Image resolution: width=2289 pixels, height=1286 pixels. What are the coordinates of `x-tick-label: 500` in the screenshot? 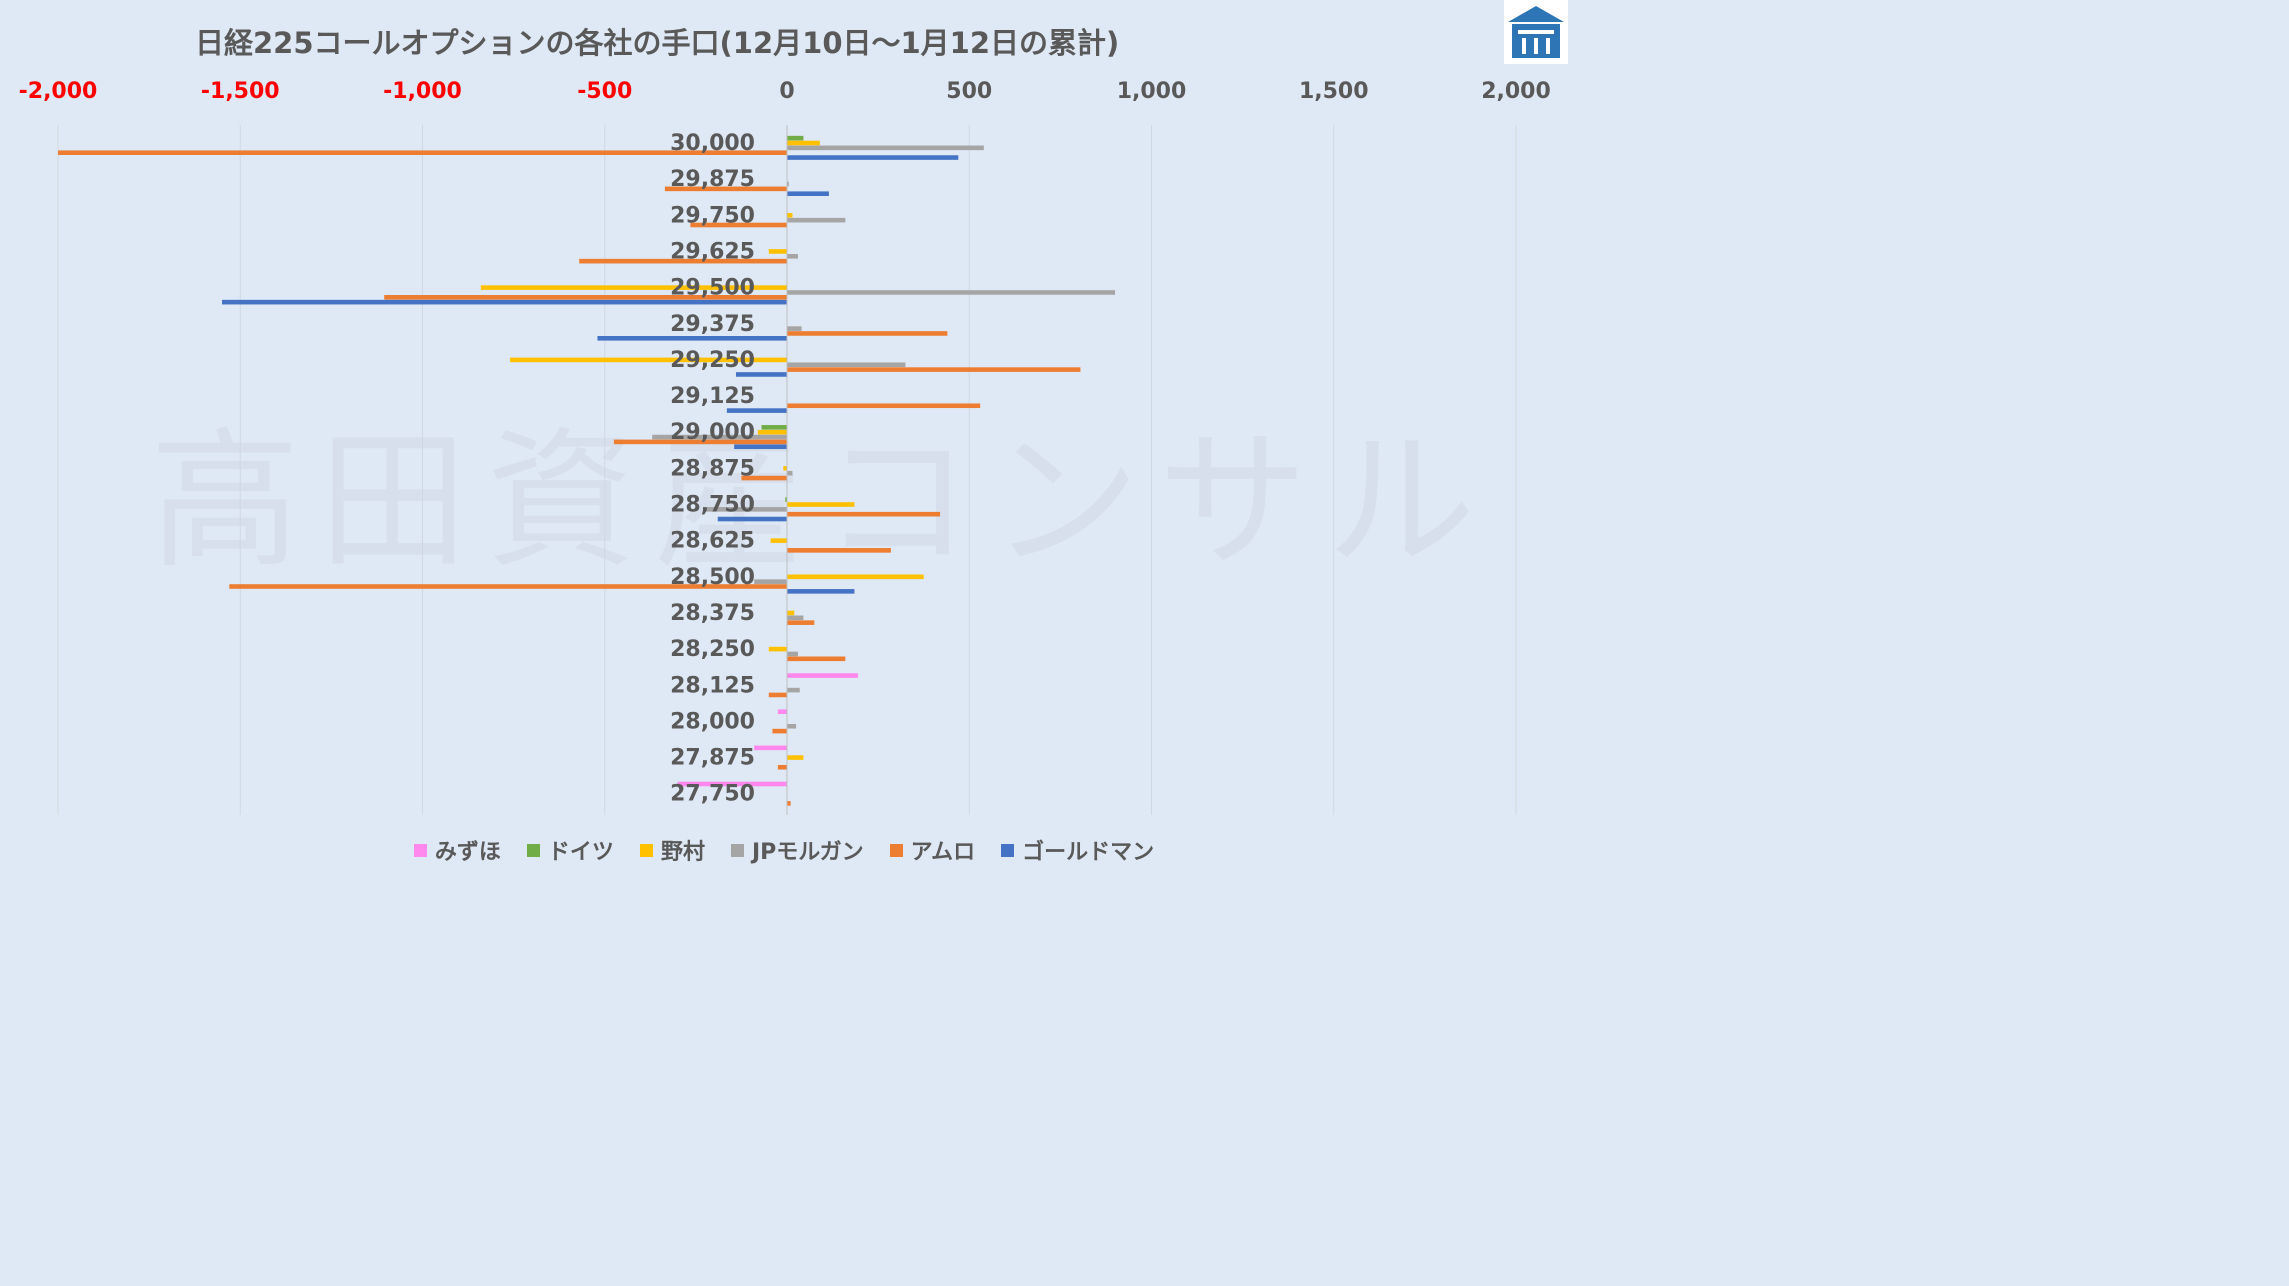 It's located at (969, 91).